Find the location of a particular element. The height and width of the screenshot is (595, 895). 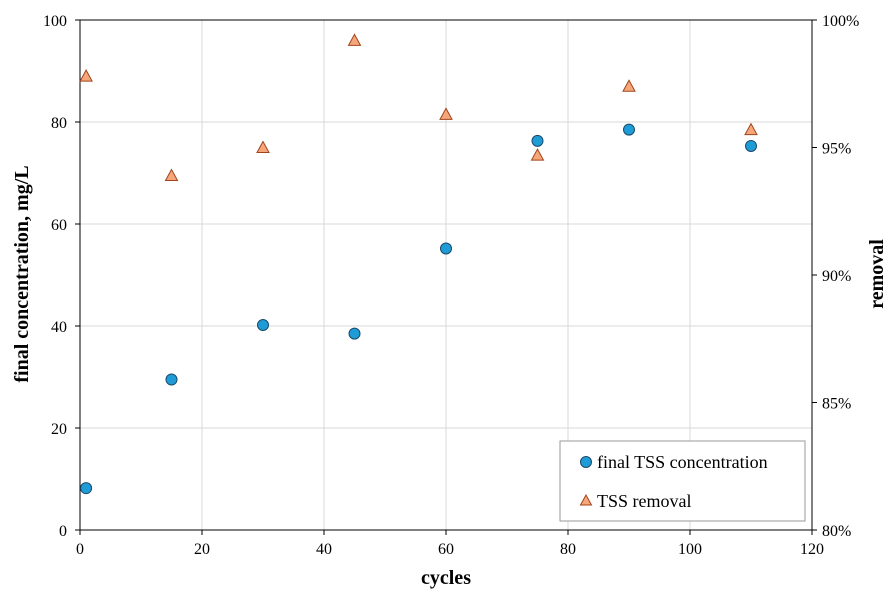

x-tick-label: 100 is located at coordinates (690, 549).